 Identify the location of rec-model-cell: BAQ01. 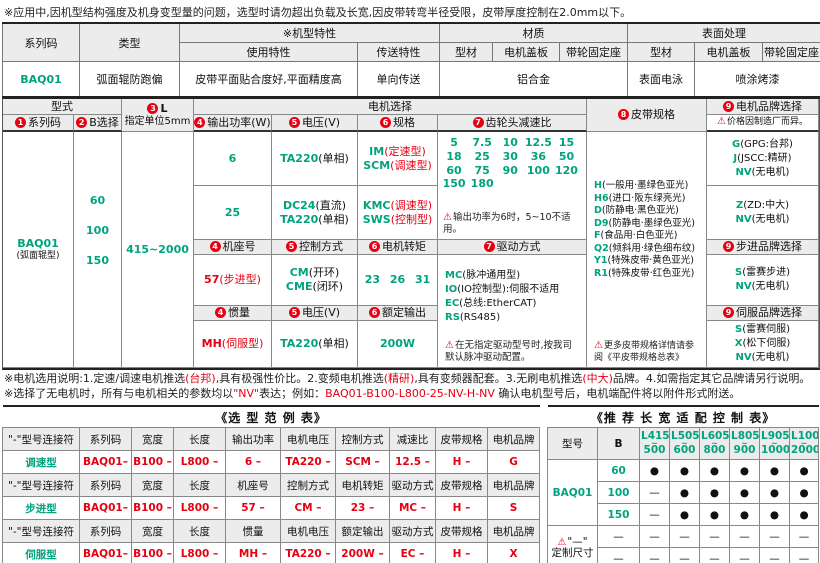
(572, 492).